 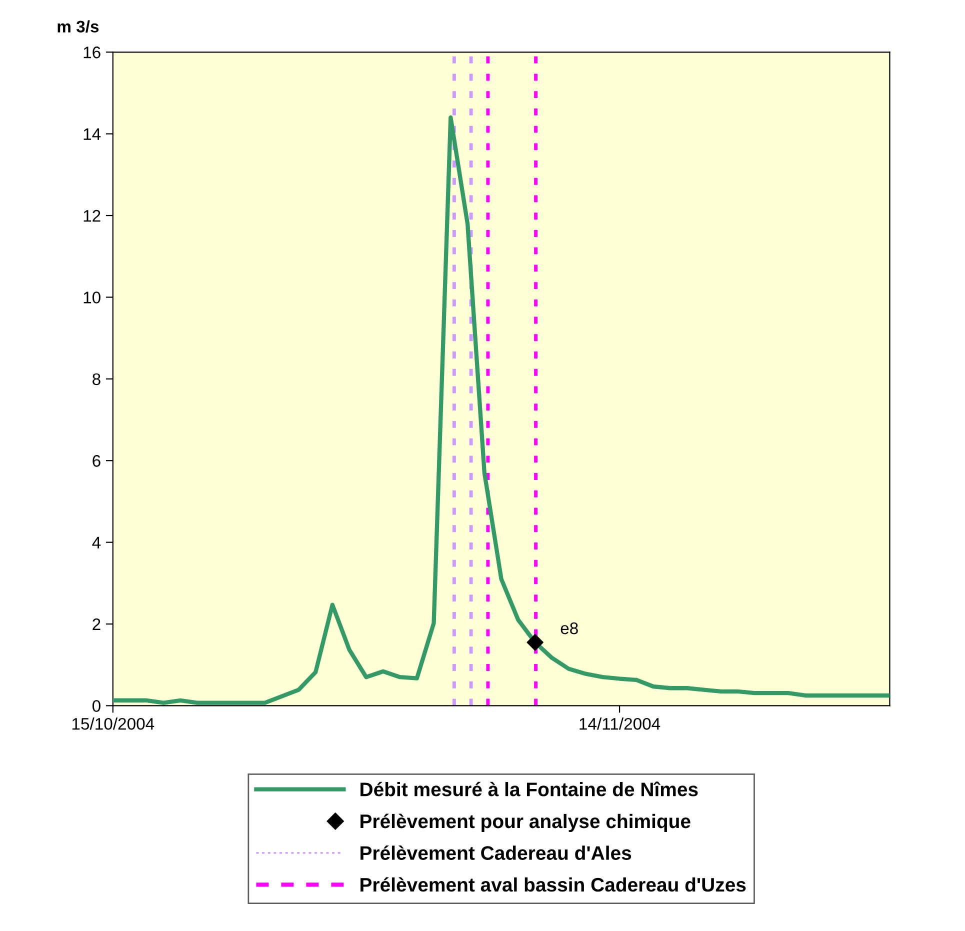 What do you see at coordinates (496, 852) in the screenshot?
I see `legend-label: Prélèvement Cadereau d'Ales` at bounding box center [496, 852].